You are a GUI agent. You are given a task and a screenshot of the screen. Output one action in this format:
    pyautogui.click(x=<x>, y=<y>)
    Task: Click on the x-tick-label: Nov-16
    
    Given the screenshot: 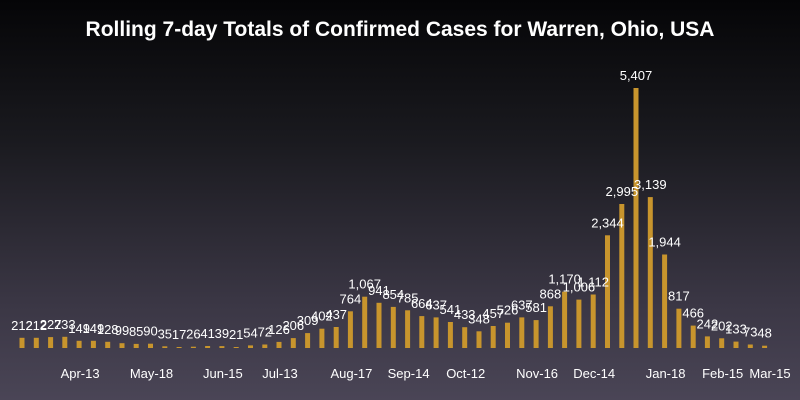 What is the action you would take?
    pyautogui.click(x=537, y=373)
    